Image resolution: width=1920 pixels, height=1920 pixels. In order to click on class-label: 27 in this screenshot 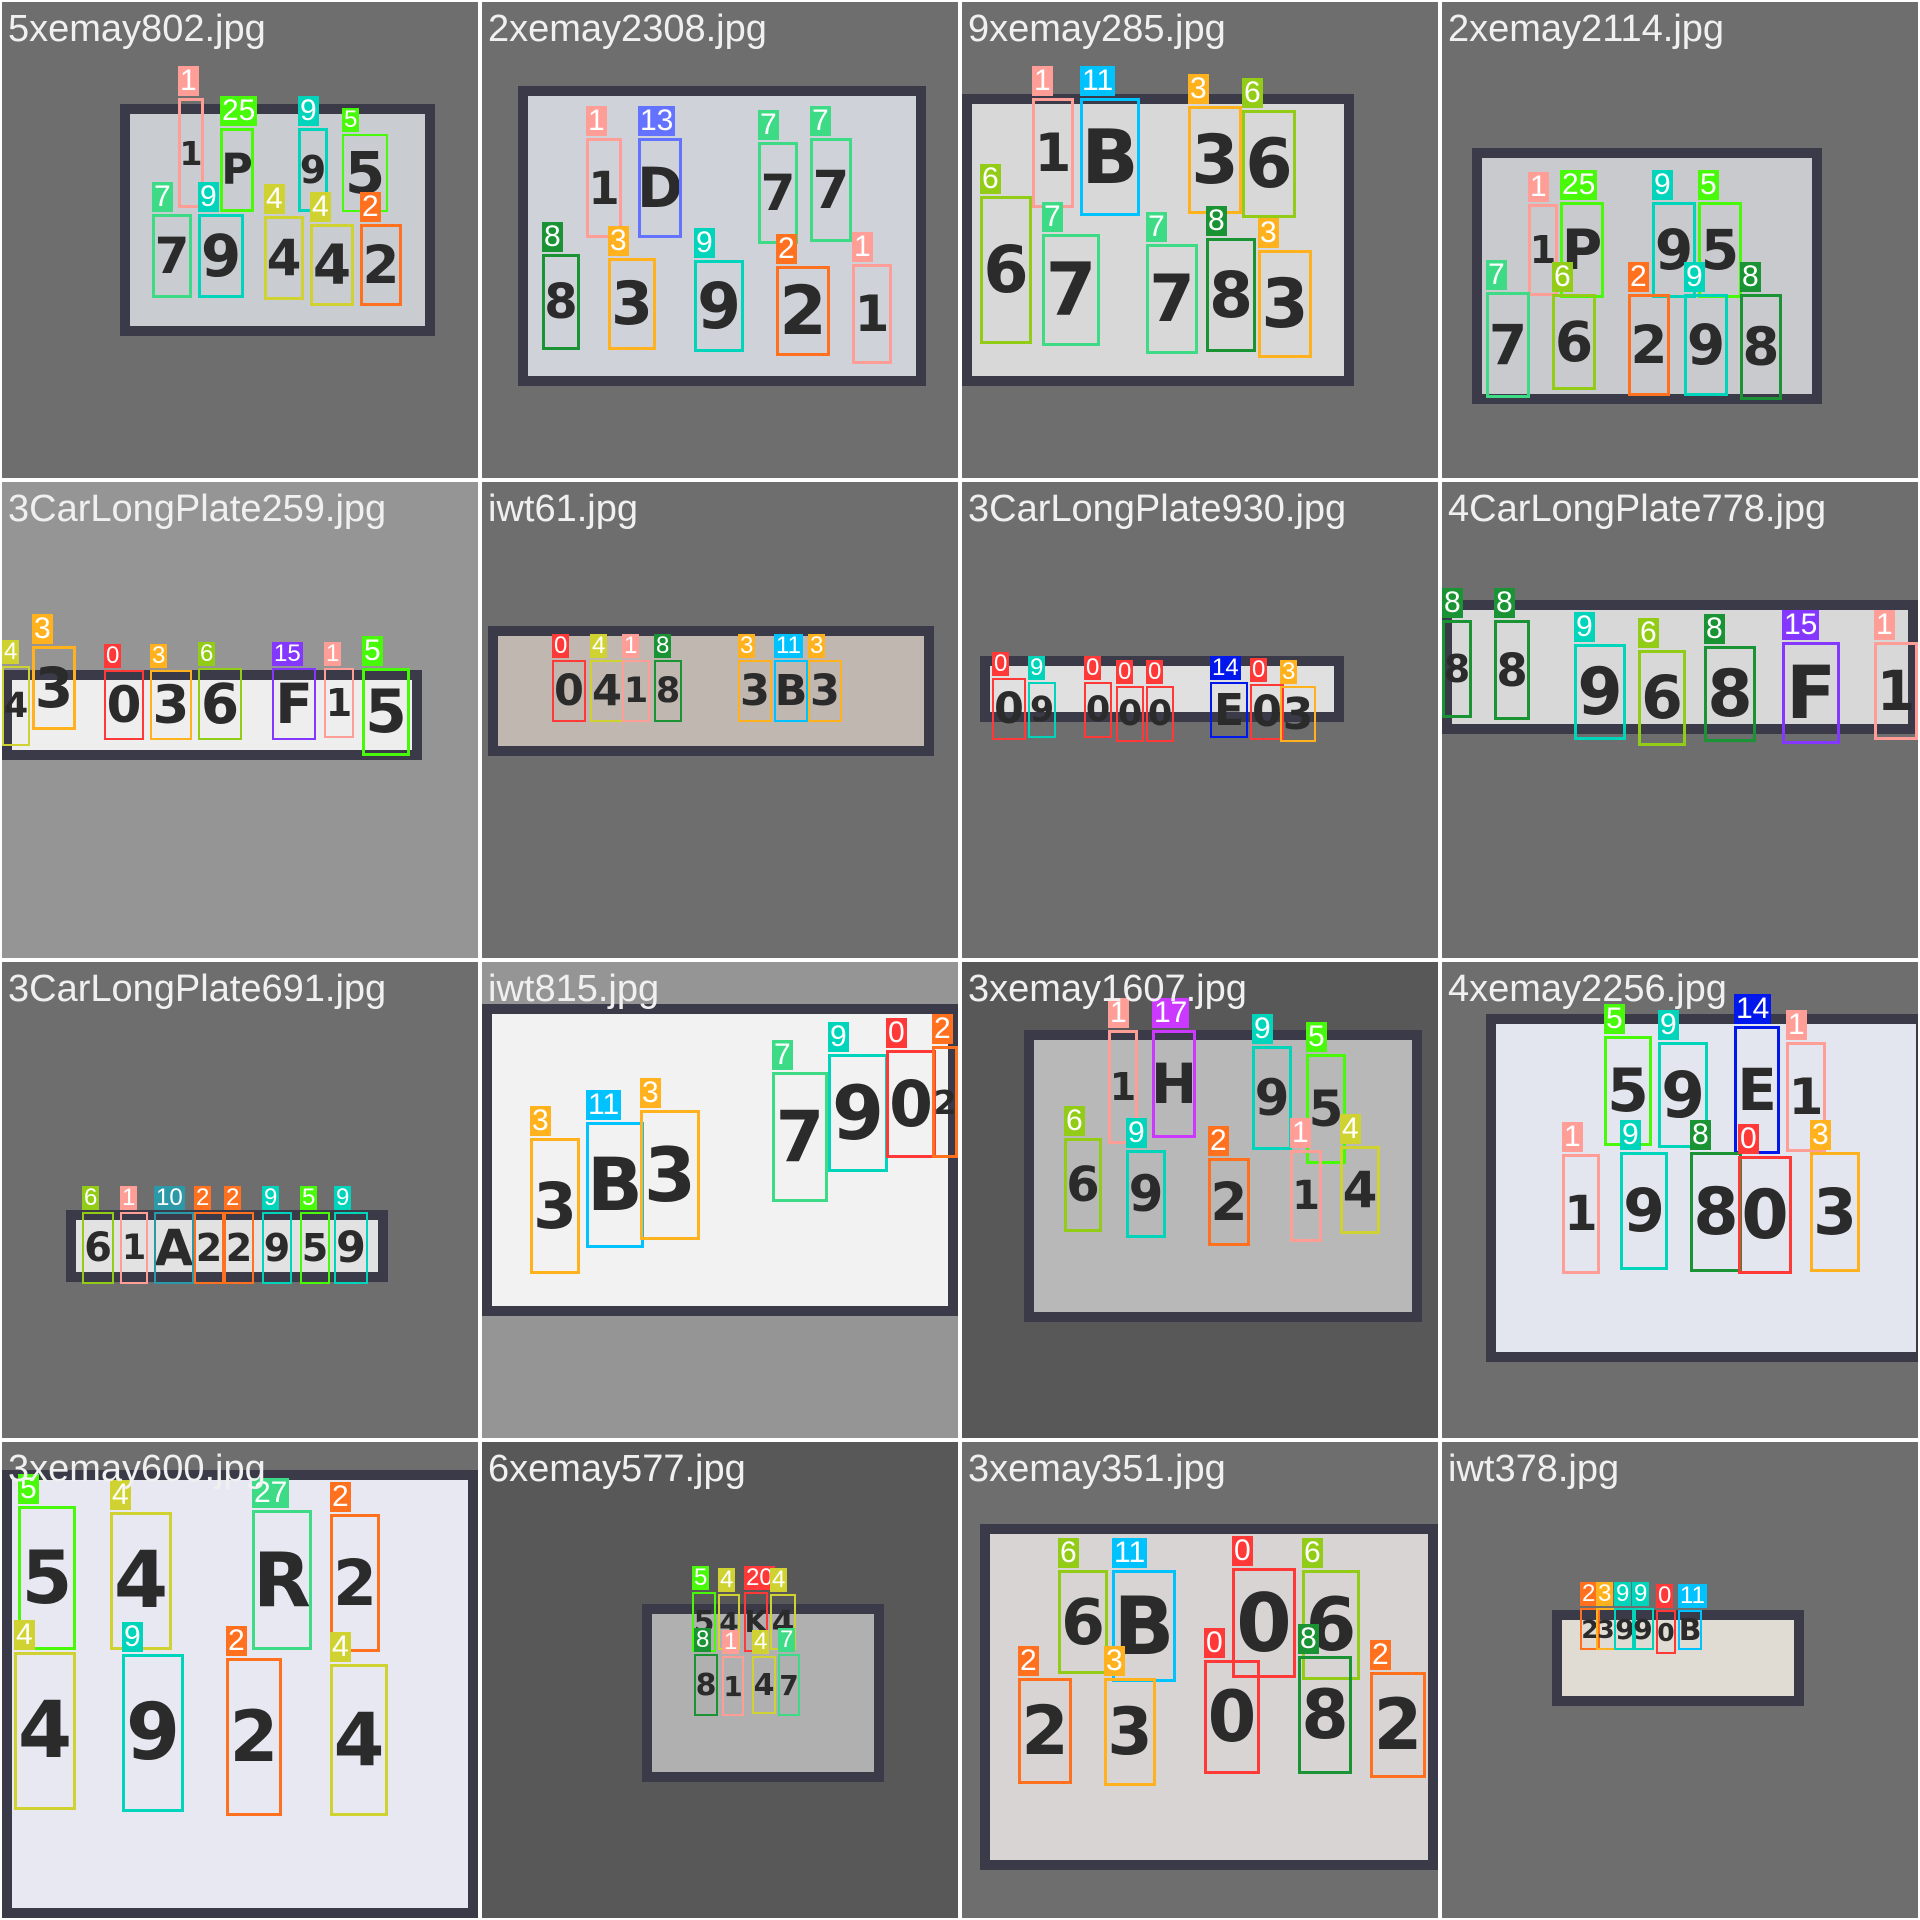, I will do `click(271, 1492)`.